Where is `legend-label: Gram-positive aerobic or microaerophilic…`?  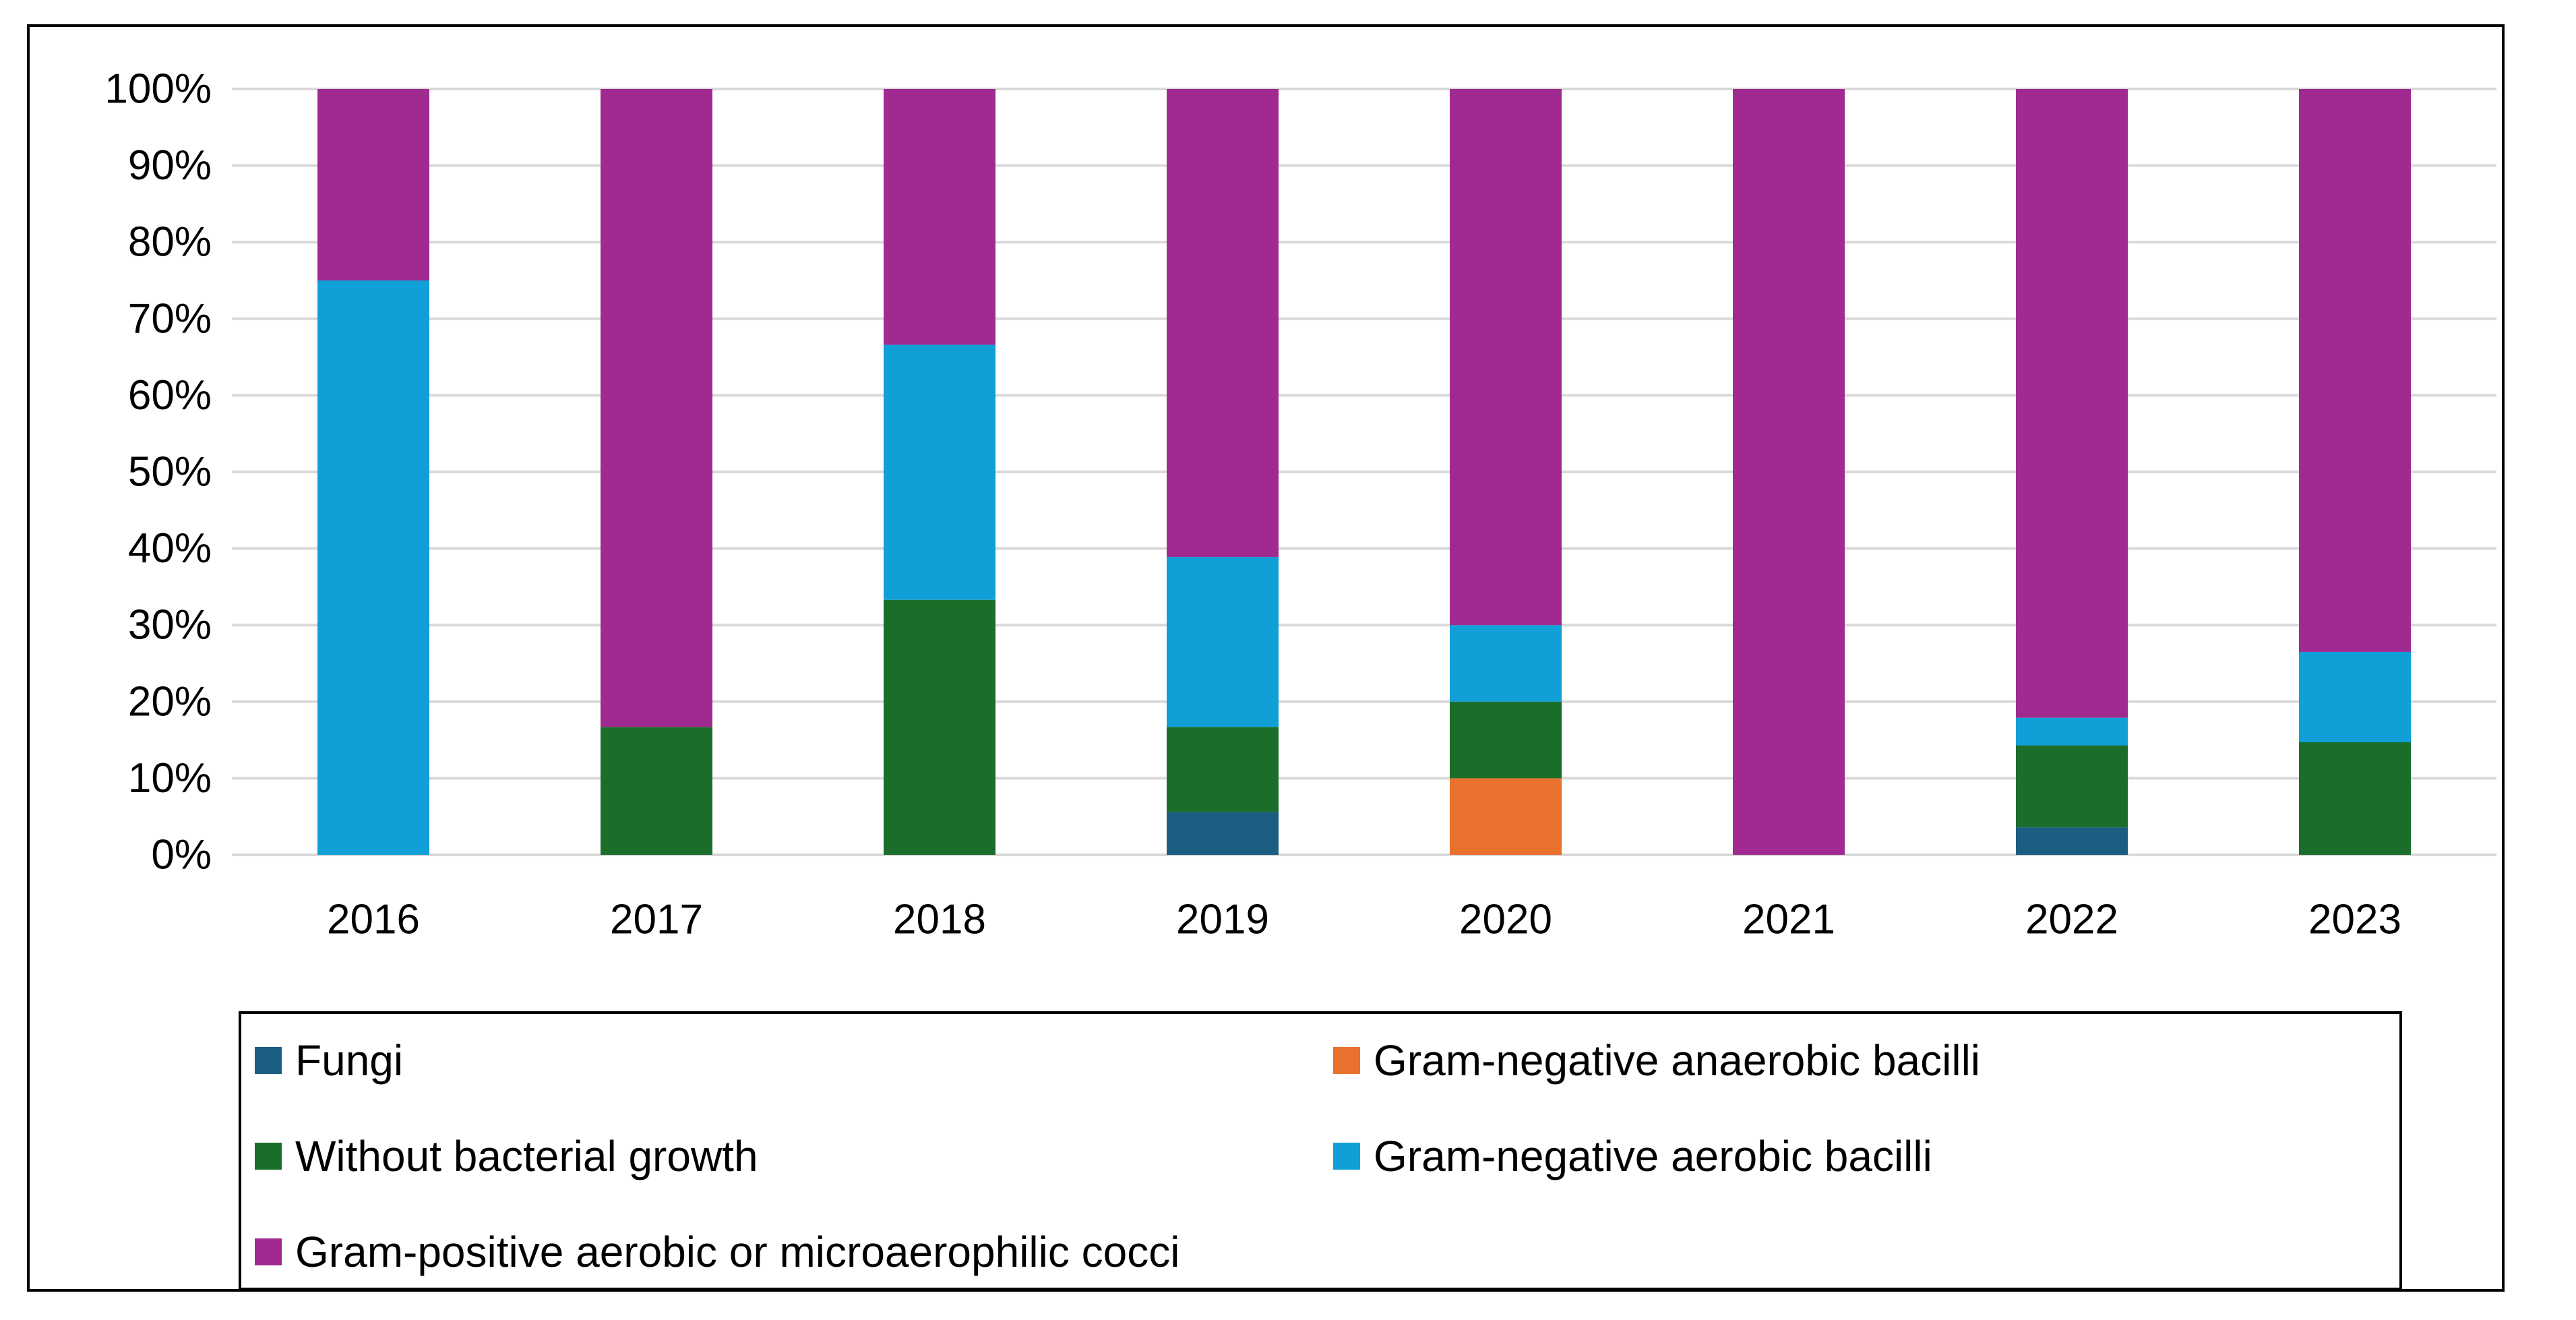
legend-label: Gram-positive aerobic or microaerophilic… is located at coordinates (738, 1252).